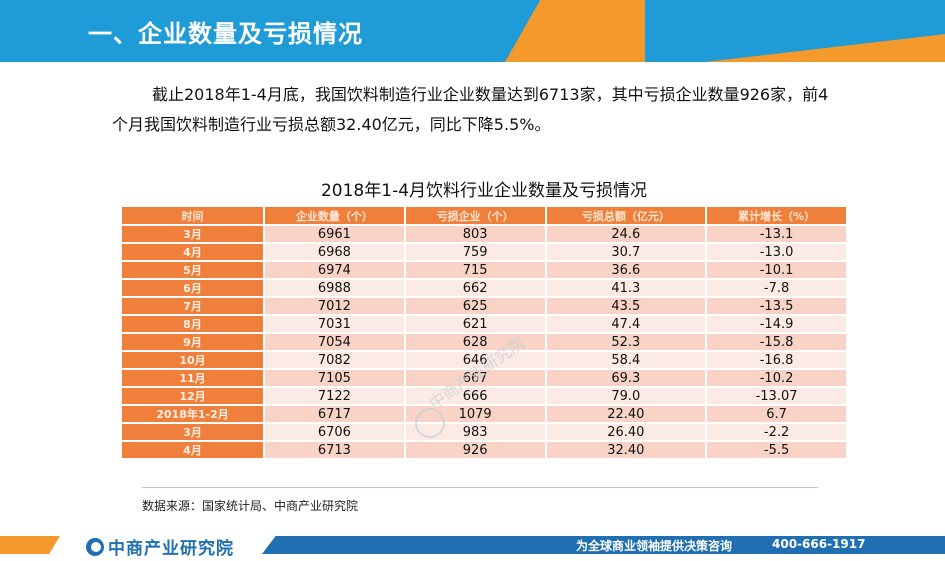 The image size is (945, 561). What do you see at coordinates (776, 288) in the screenshot?
I see `row-cumulative-growth: -7.8` at bounding box center [776, 288].